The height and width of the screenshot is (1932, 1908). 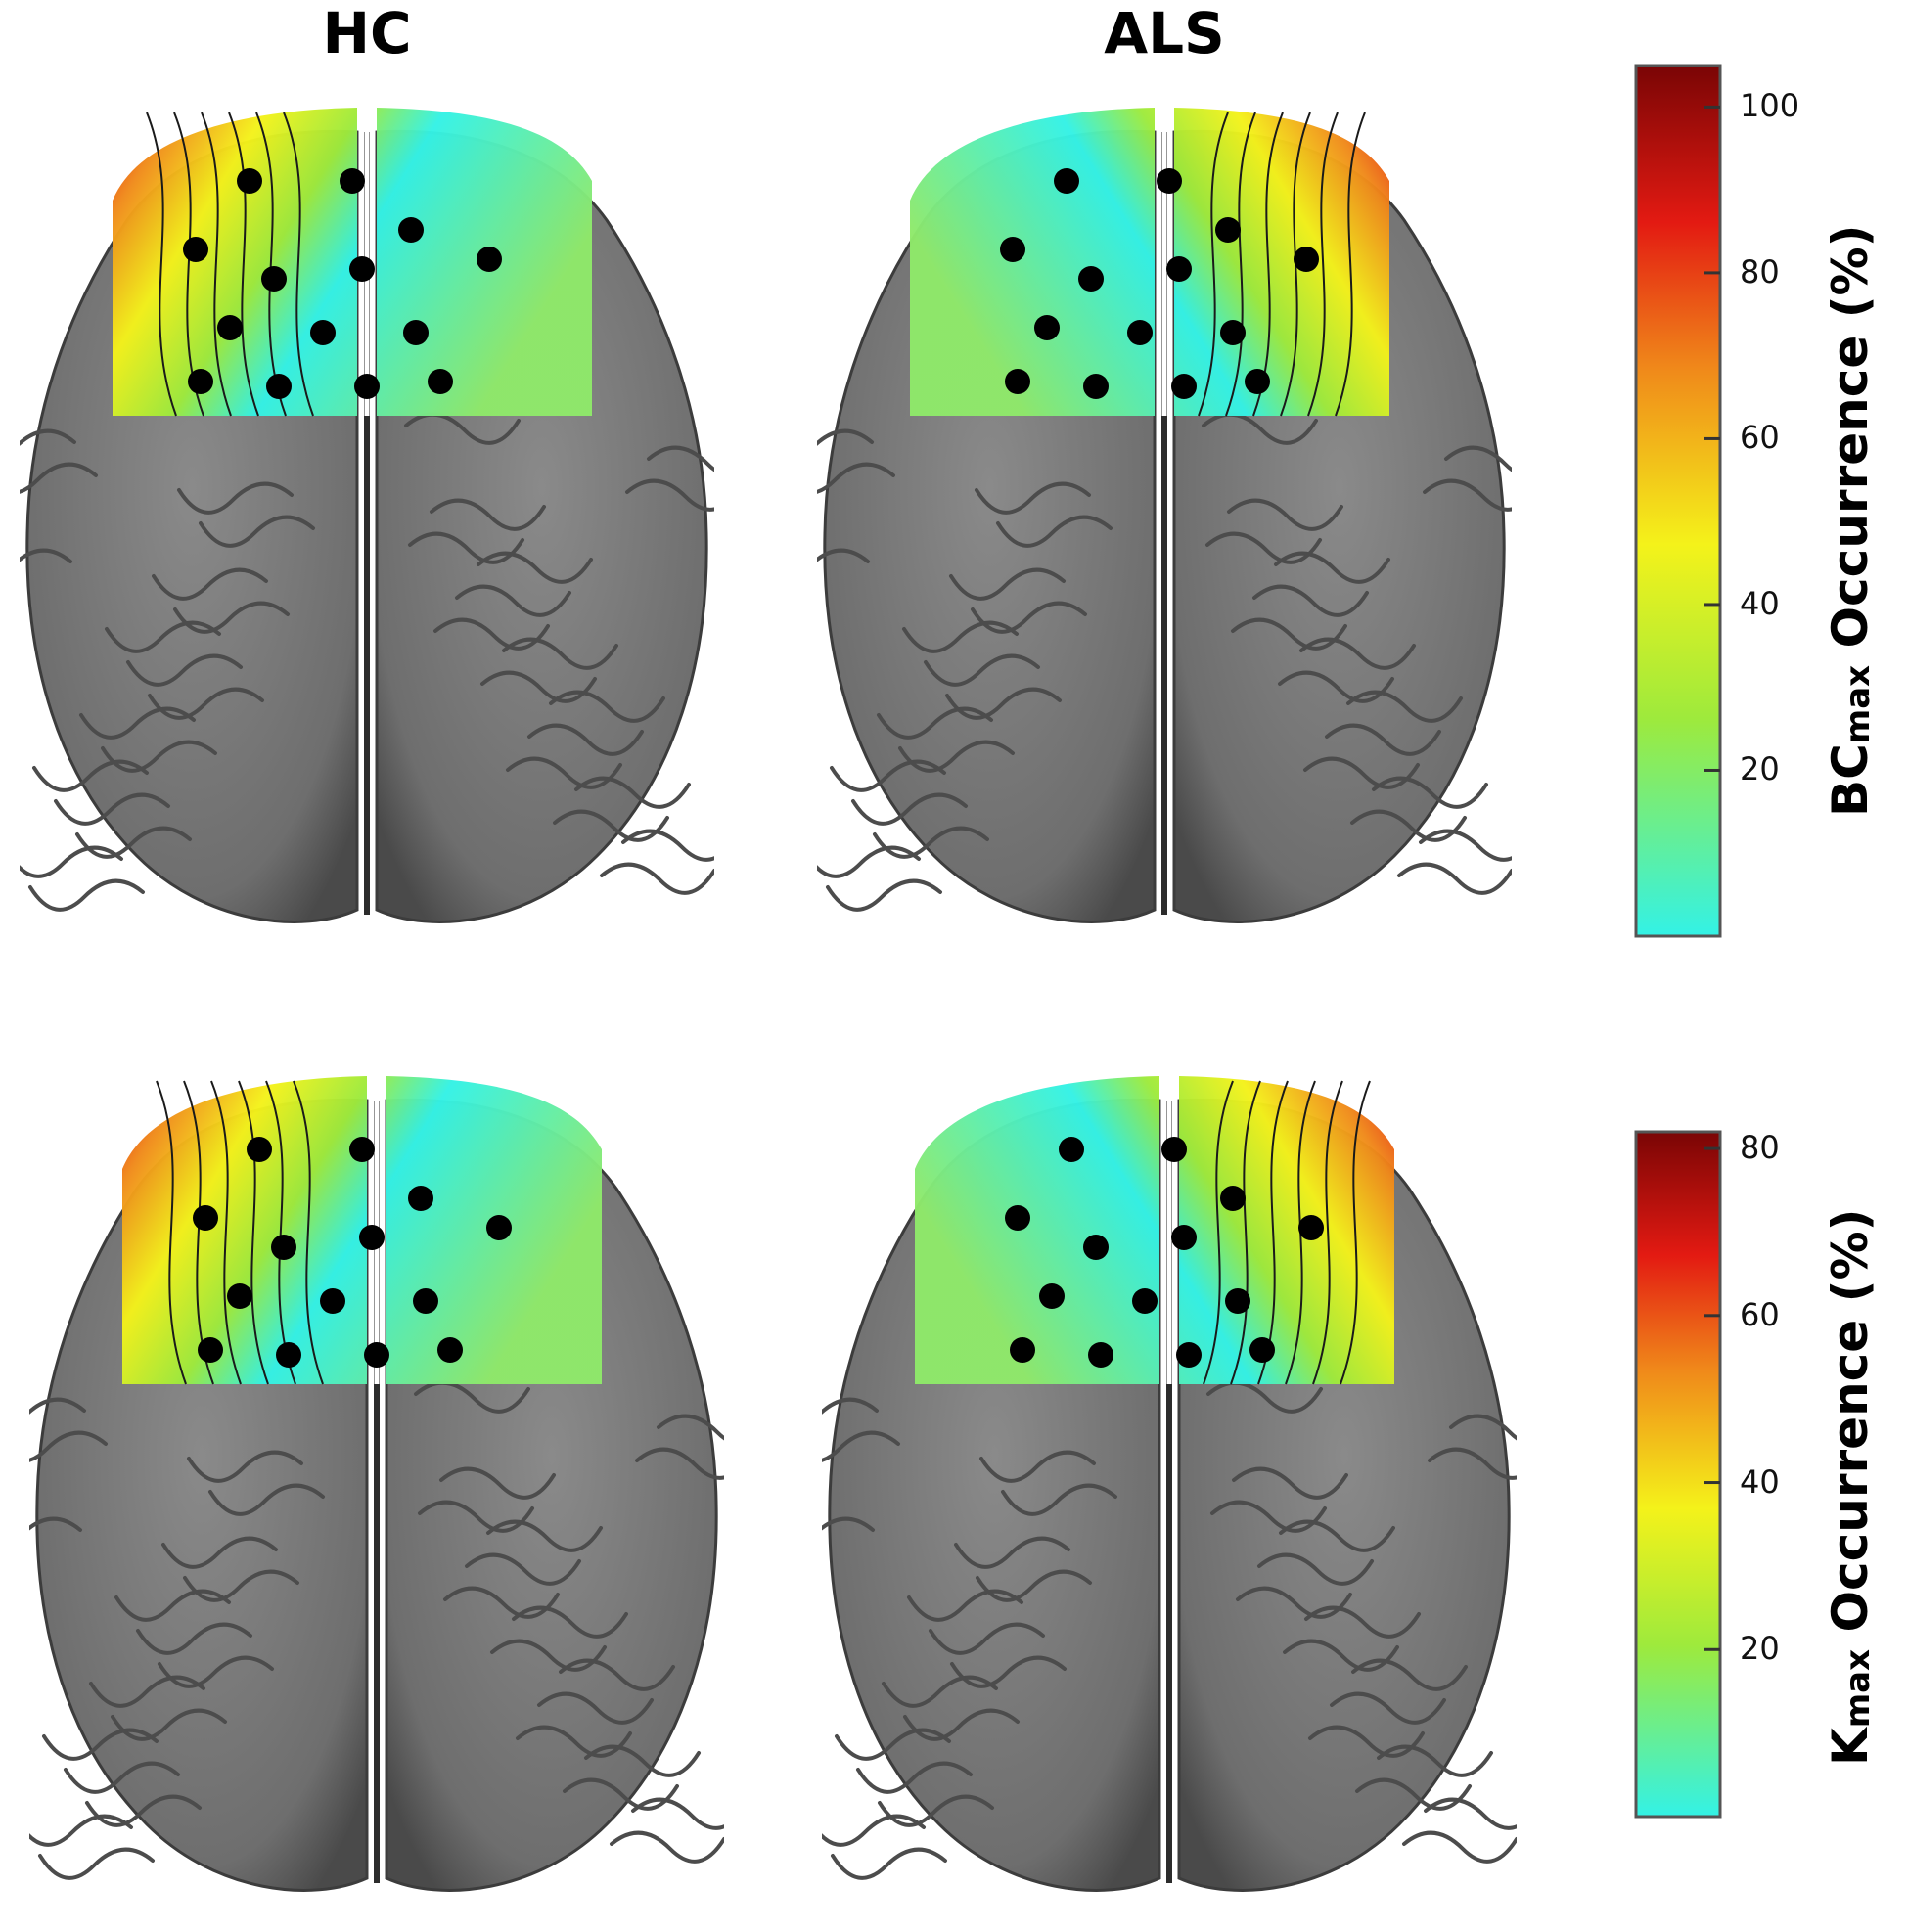 I want to click on column-title-hc: HC, so click(x=367, y=33).